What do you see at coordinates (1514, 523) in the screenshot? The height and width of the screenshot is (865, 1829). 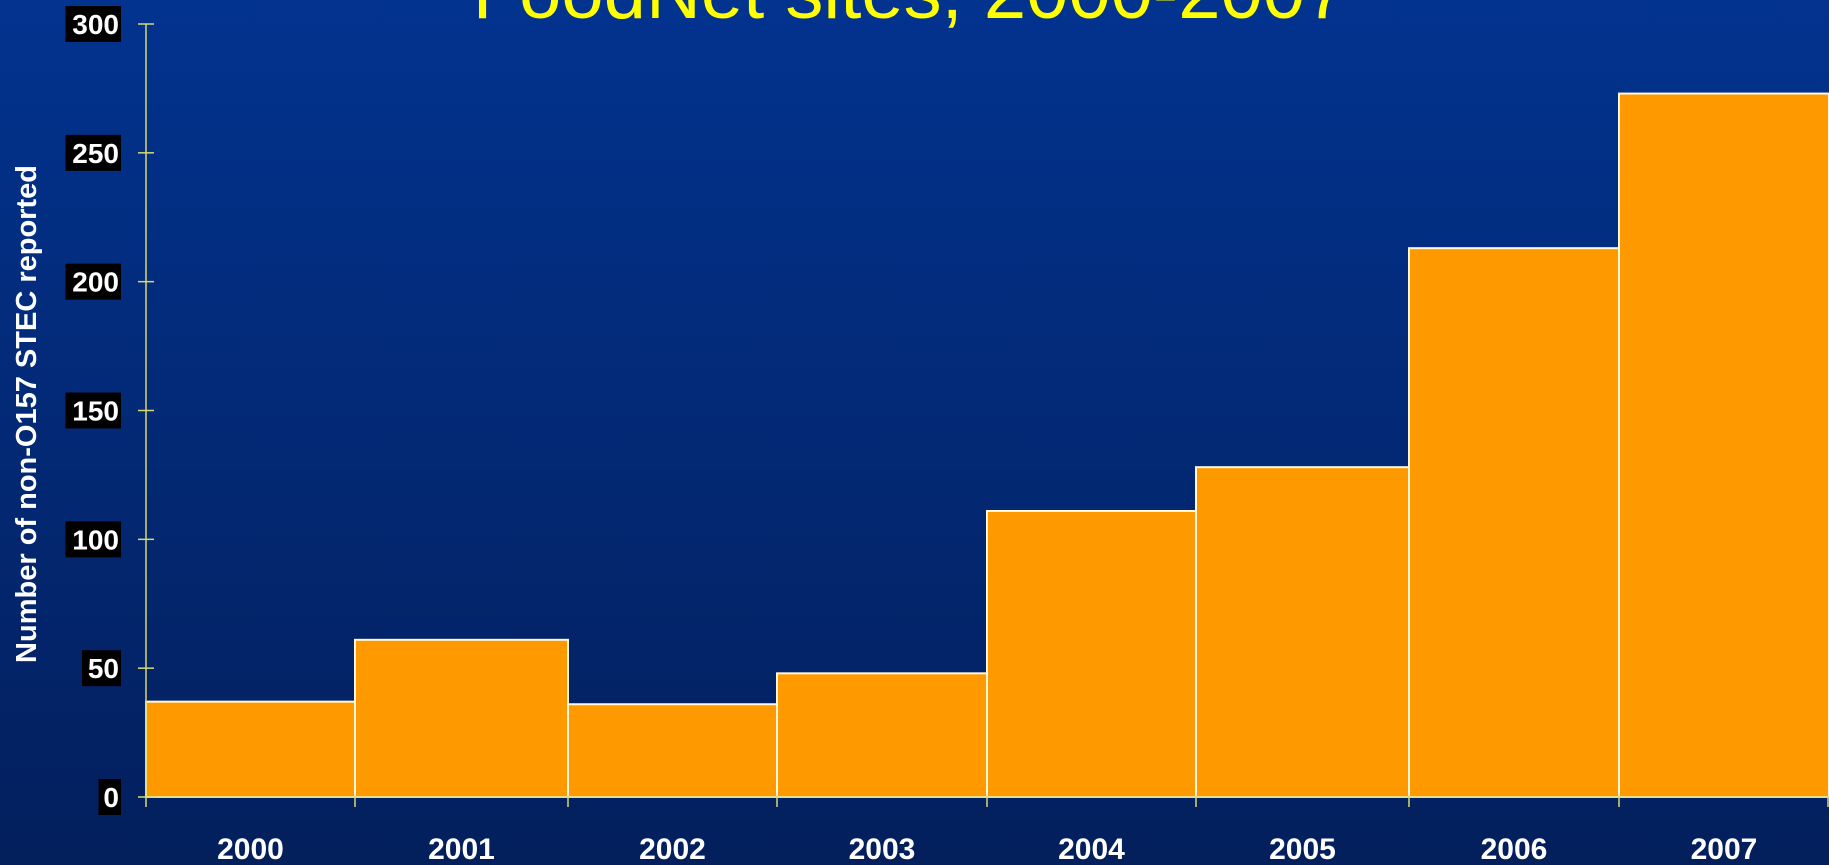 I see `bar-2006` at bounding box center [1514, 523].